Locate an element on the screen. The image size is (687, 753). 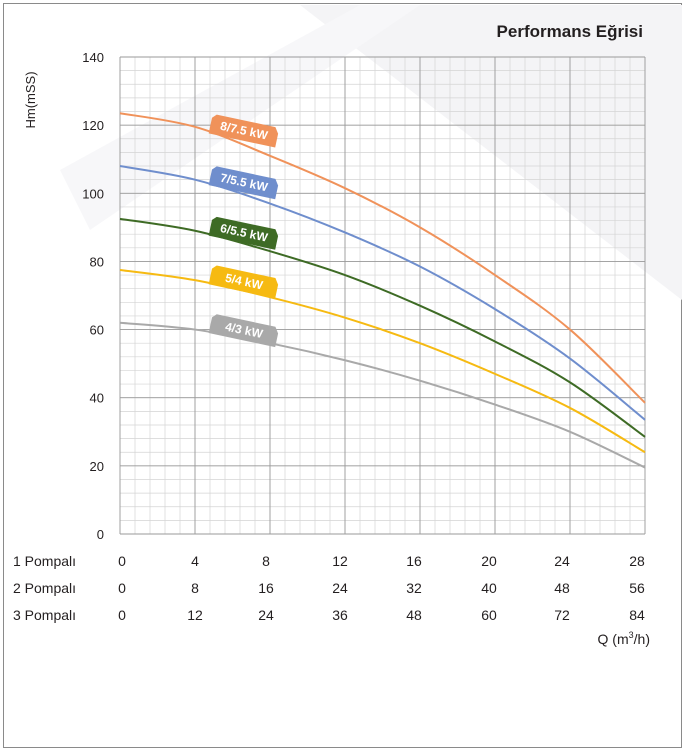
x-row-value: 40 is located at coordinates (489, 588).